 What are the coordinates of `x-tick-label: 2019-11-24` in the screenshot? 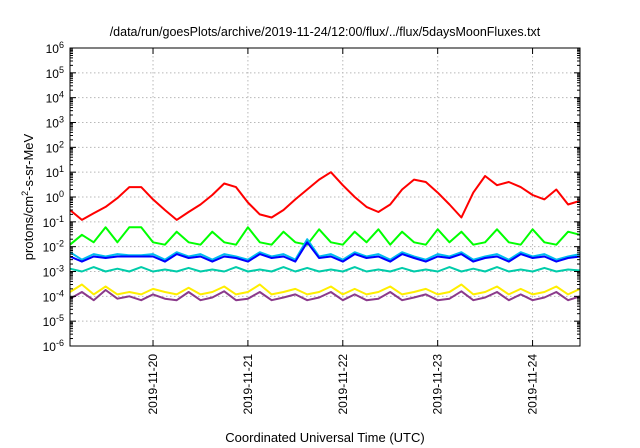 It's located at (533, 384).